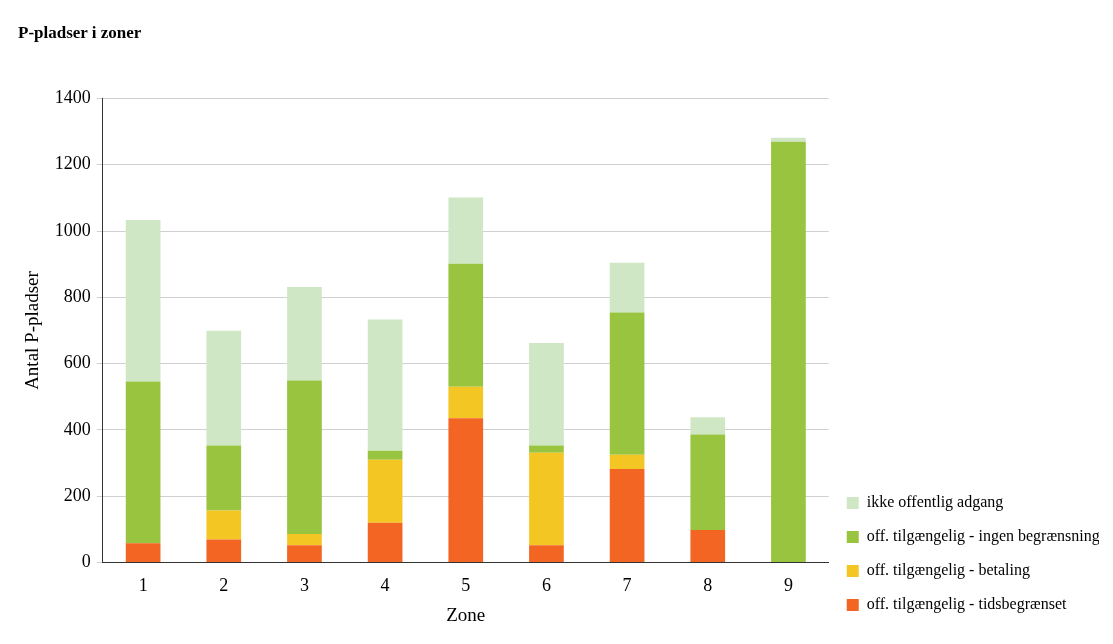 The image size is (1113, 644). What do you see at coordinates (935, 502) in the screenshot?
I see `legend-label: ikke offentlig adgang` at bounding box center [935, 502].